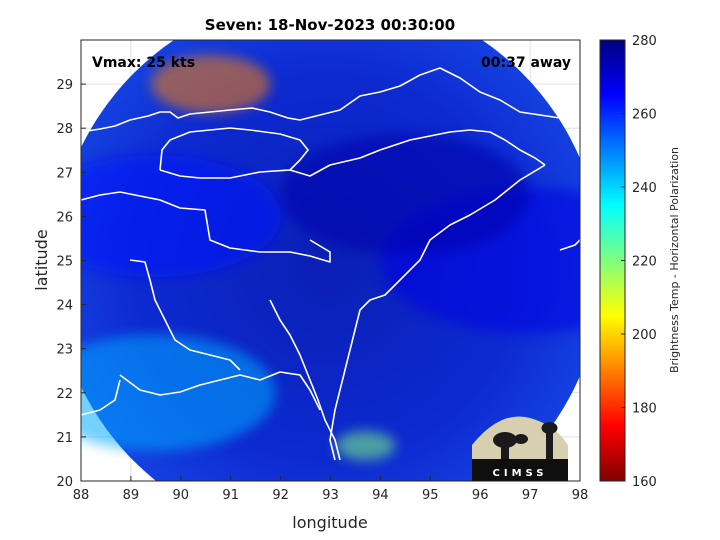  What do you see at coordinates (549, 443) in the screenshot?
I see `water-tower-icon` at bounding box center [549, 443].